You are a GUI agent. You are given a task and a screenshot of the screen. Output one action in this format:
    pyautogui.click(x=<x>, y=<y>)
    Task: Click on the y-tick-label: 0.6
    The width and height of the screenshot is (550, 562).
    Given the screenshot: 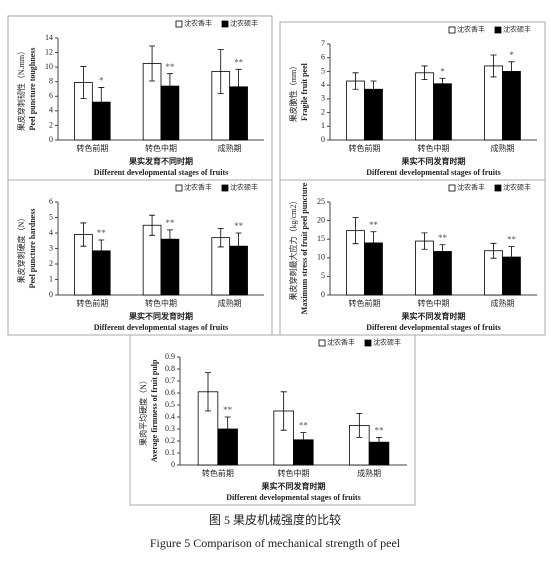 What is the action you would take?
    pyautogui.click(x=170, y=392)
    